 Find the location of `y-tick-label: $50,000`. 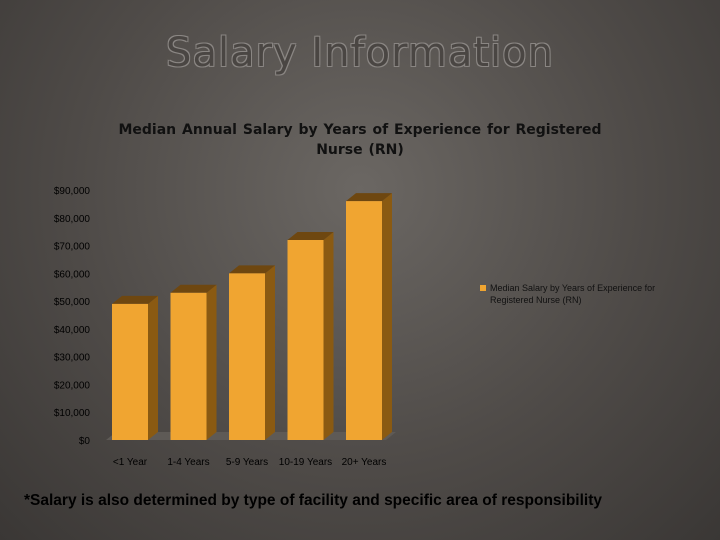

y-tick-label: $50,000 is located at coordinates (72, 302).